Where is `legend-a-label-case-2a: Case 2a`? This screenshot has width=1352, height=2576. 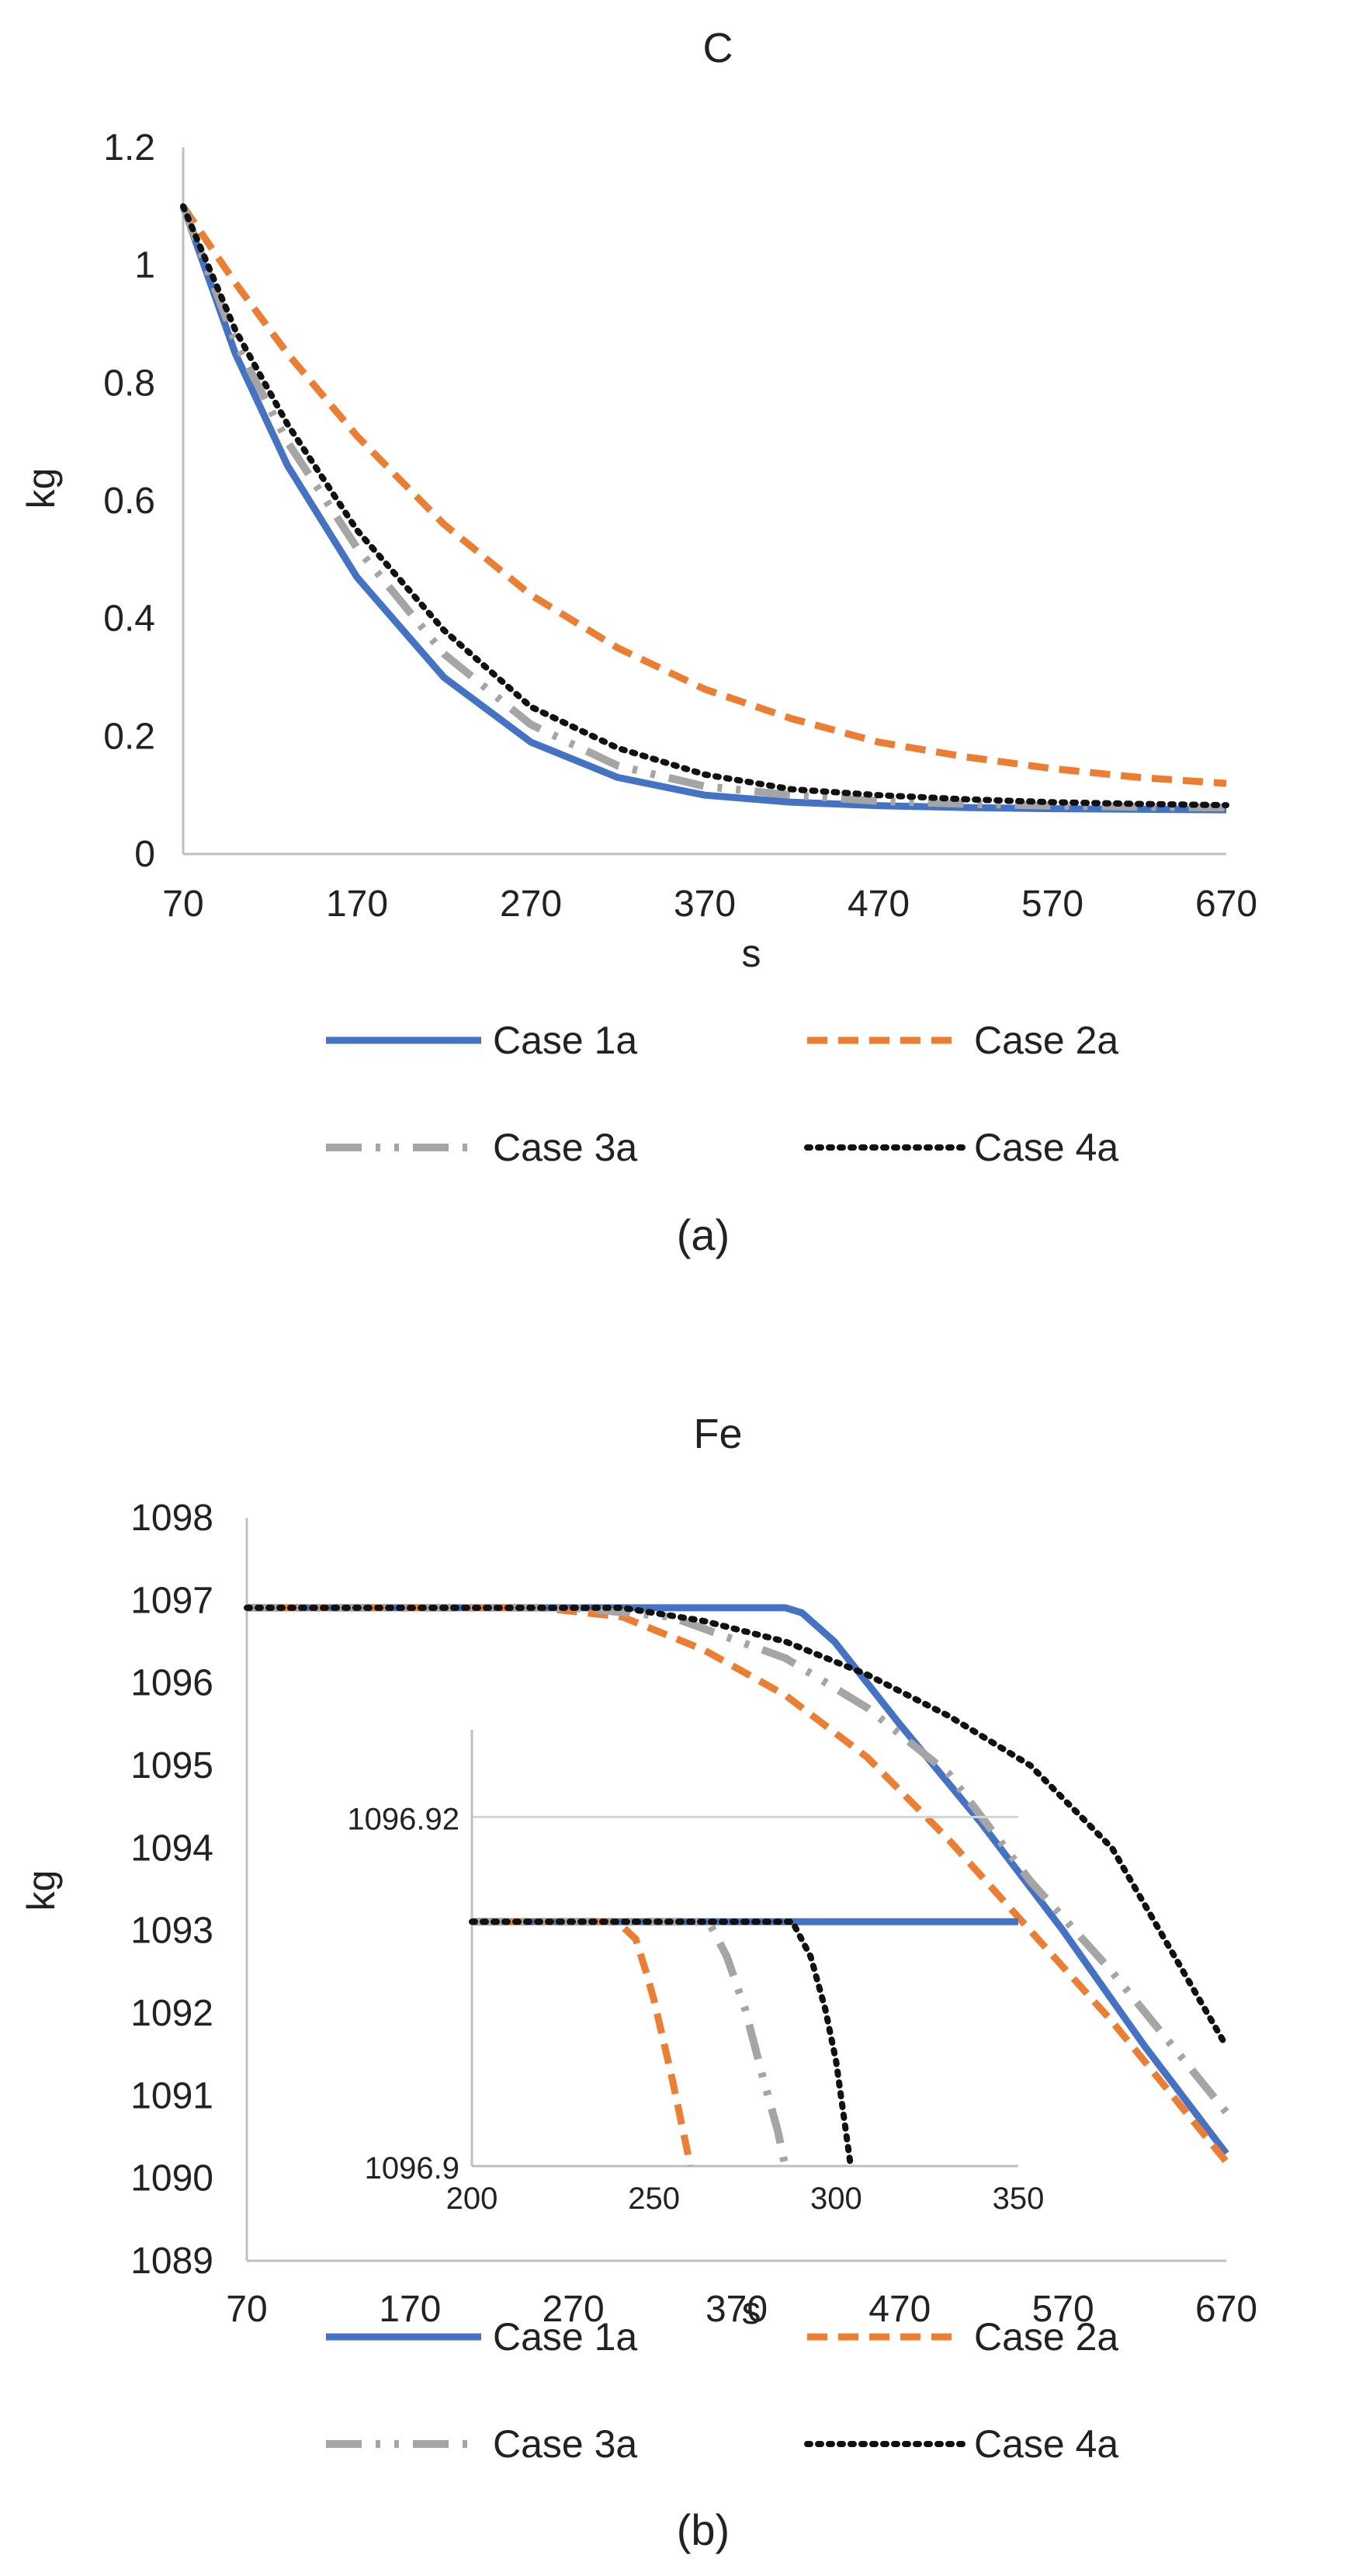
legend-a-label-case-2a: Case 2a is located at coordinates (1046, 1040).